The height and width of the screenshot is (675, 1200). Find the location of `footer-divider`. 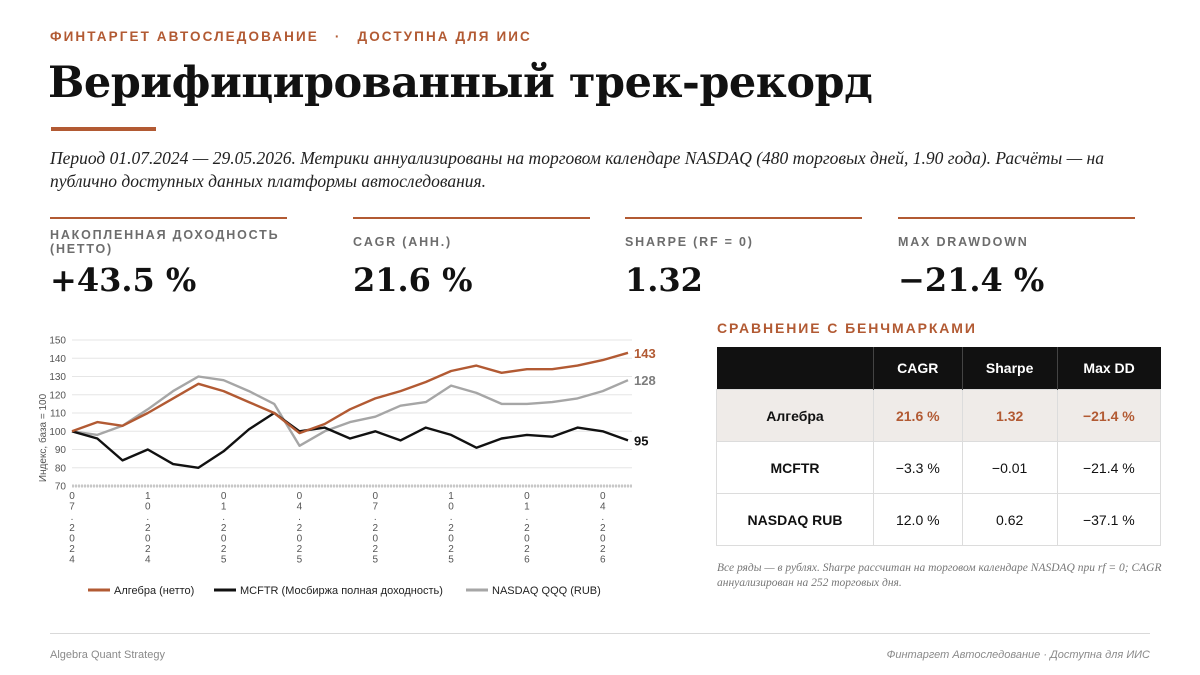

footer-divider is located at coordinates (600, 633).